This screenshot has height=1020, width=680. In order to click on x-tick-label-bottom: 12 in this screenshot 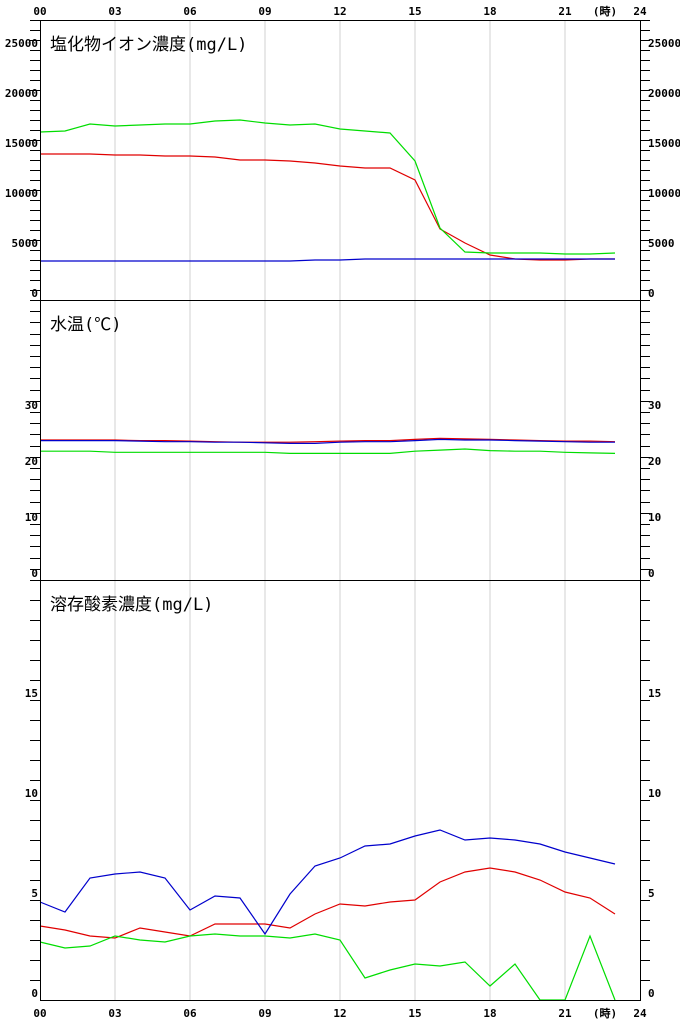, I will do `click(339, 1013)`.